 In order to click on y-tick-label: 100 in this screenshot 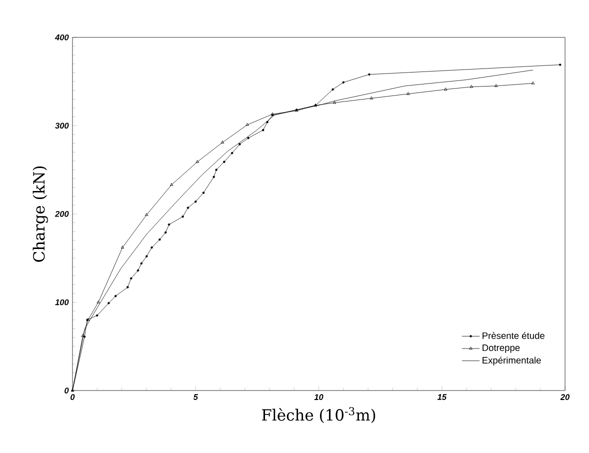, I will do `click(62, 302)`.